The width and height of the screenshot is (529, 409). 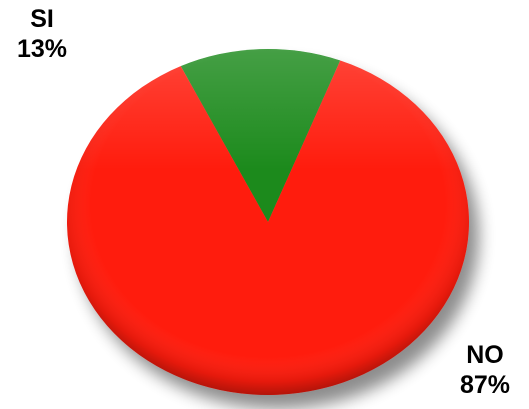 I want to click on slice-label-si: SI 13%, so click(x=42, y=34).